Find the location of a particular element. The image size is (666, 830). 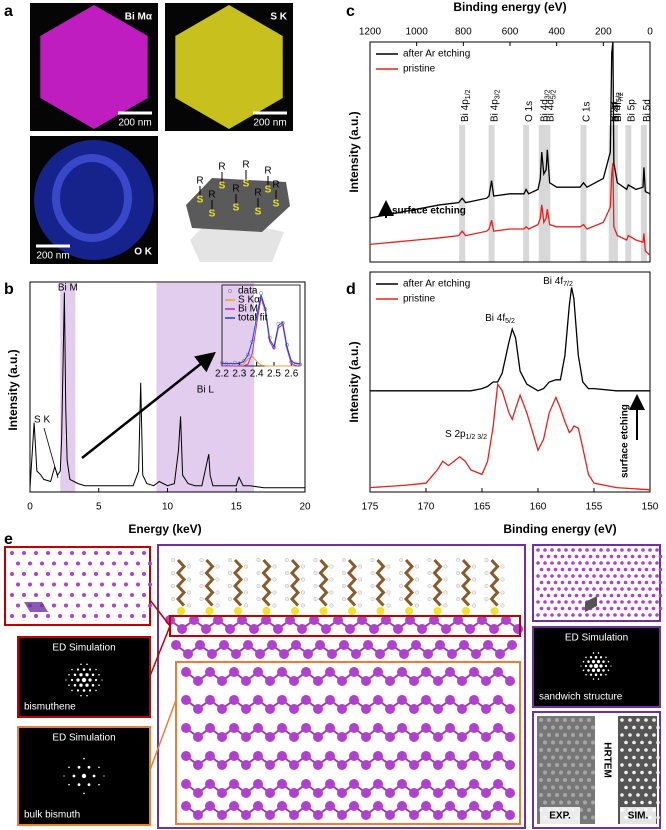

schematic-r: R is located at coordinates (235, 189).